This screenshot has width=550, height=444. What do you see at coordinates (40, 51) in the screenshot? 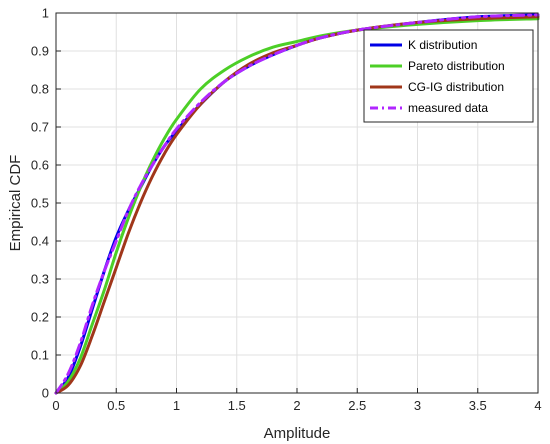
I see `y-tick-label: 0.9` at bounding box center [40, 51].